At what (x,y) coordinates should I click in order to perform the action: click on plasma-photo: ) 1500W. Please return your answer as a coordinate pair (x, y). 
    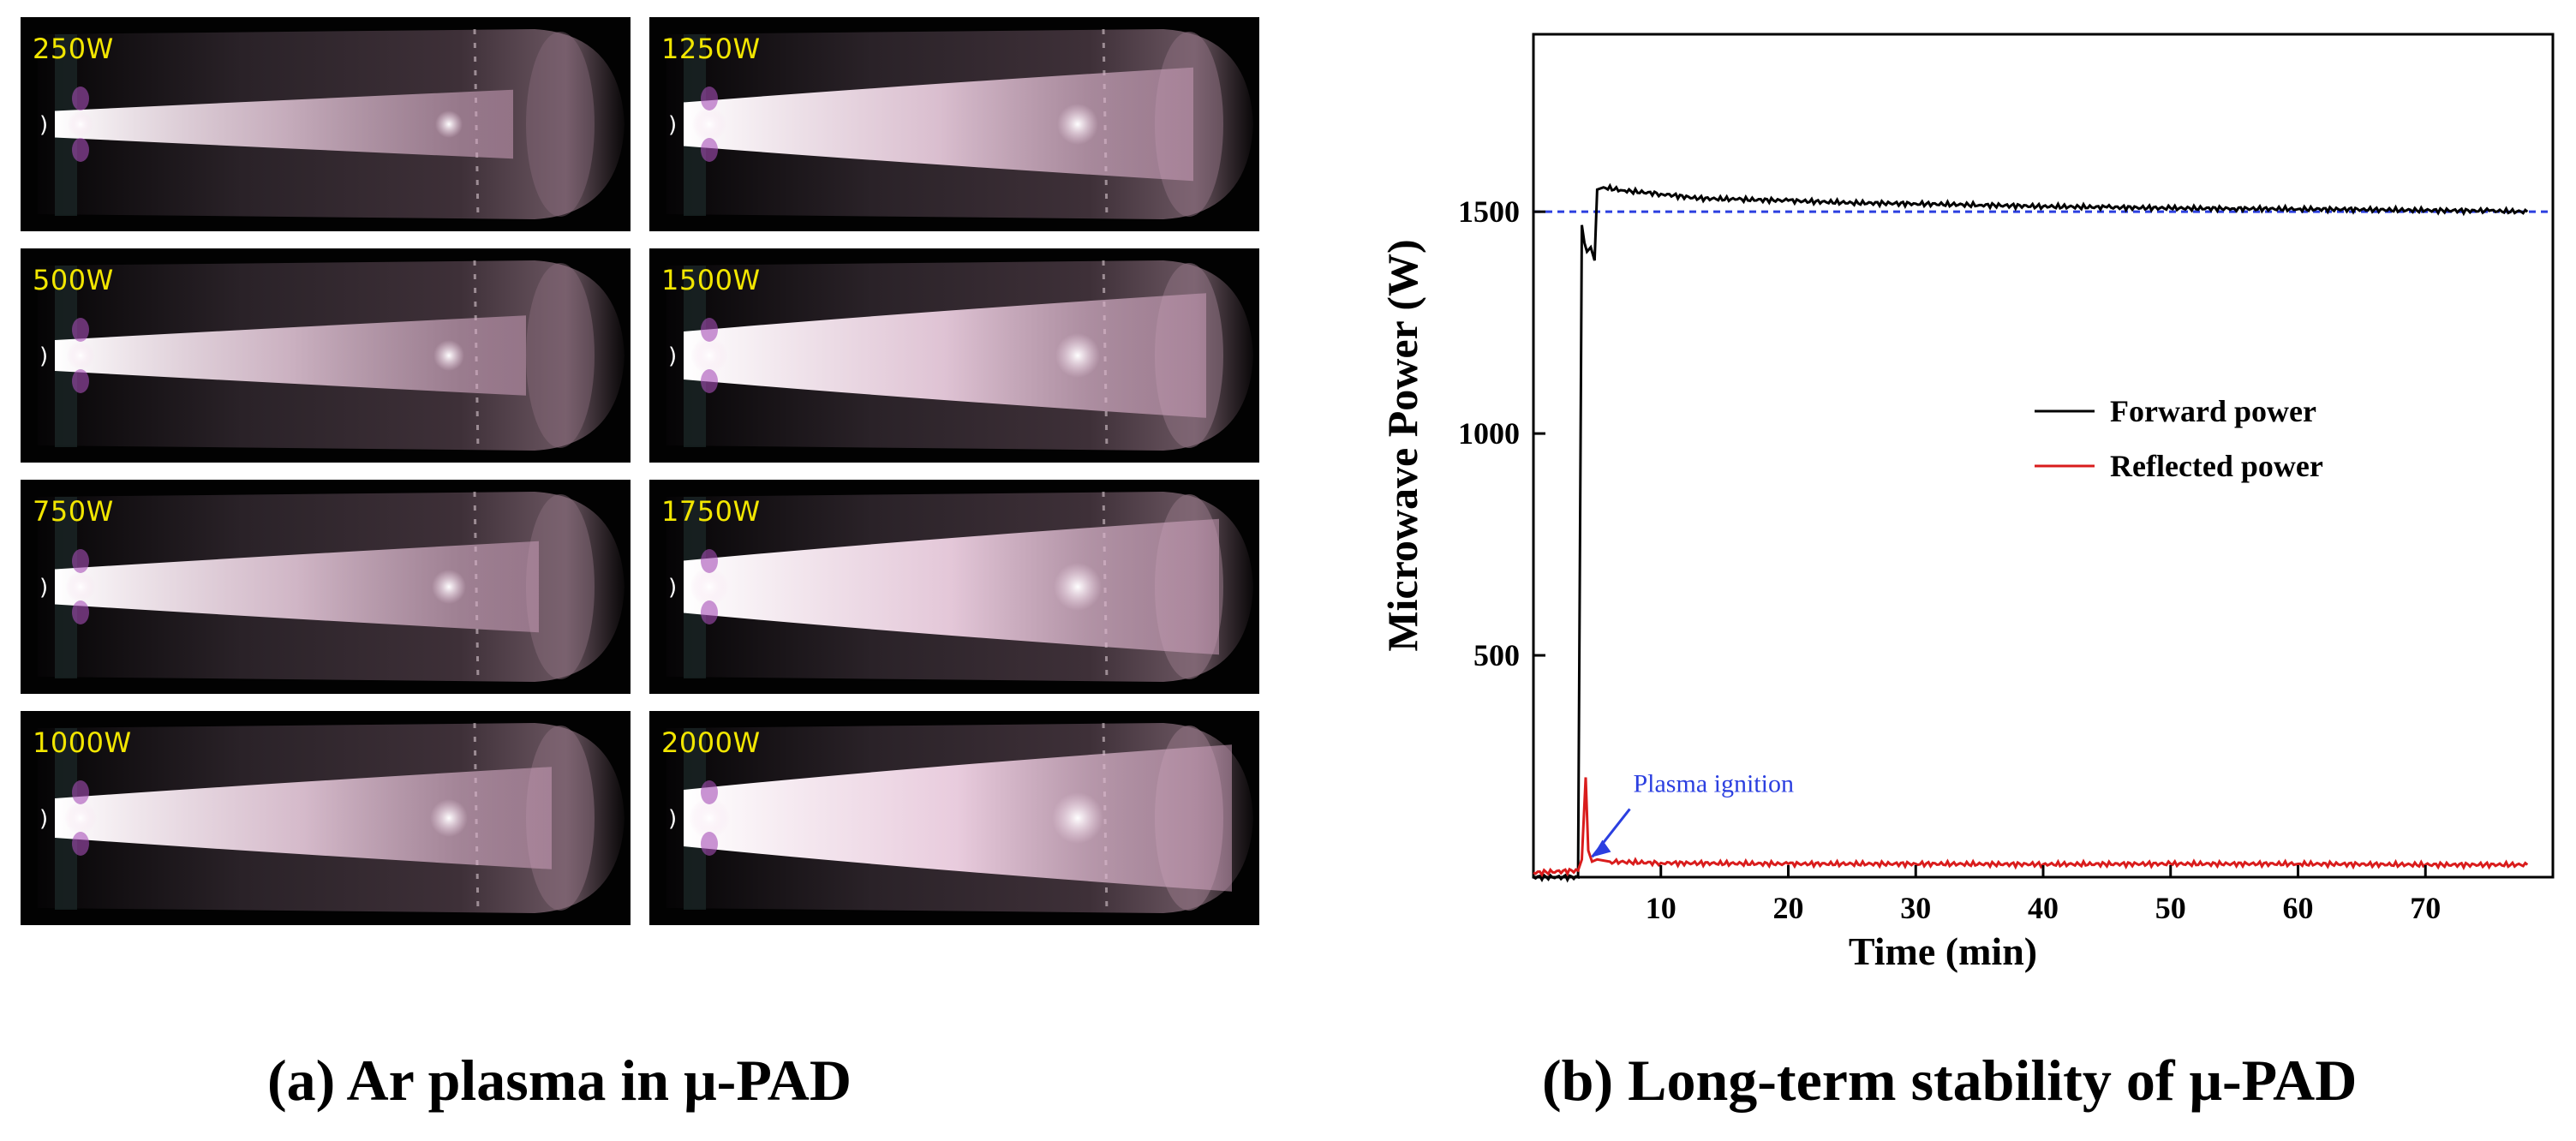
    Looking at the image, I should click on (954, 355).